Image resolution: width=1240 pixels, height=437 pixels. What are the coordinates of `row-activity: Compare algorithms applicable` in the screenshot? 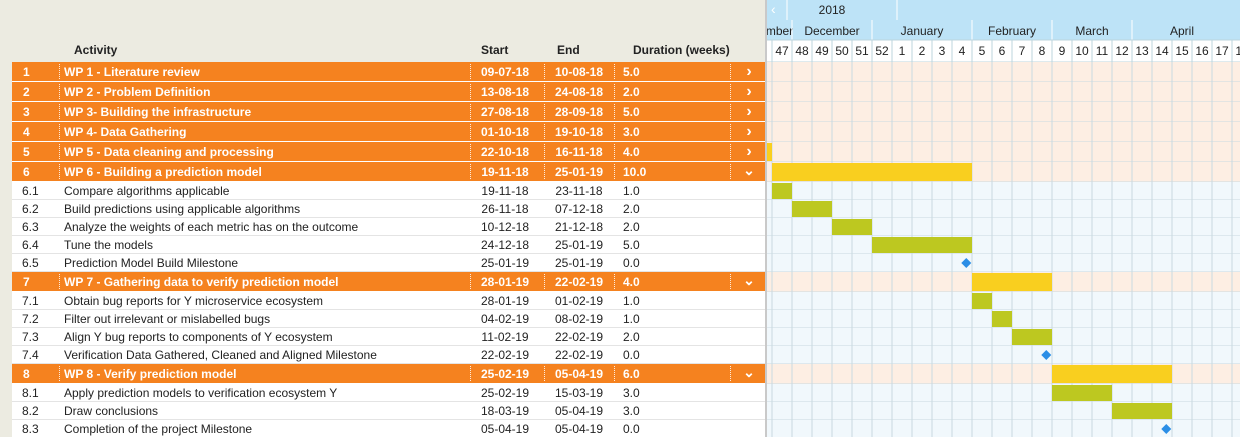 It's located at (147, 190).